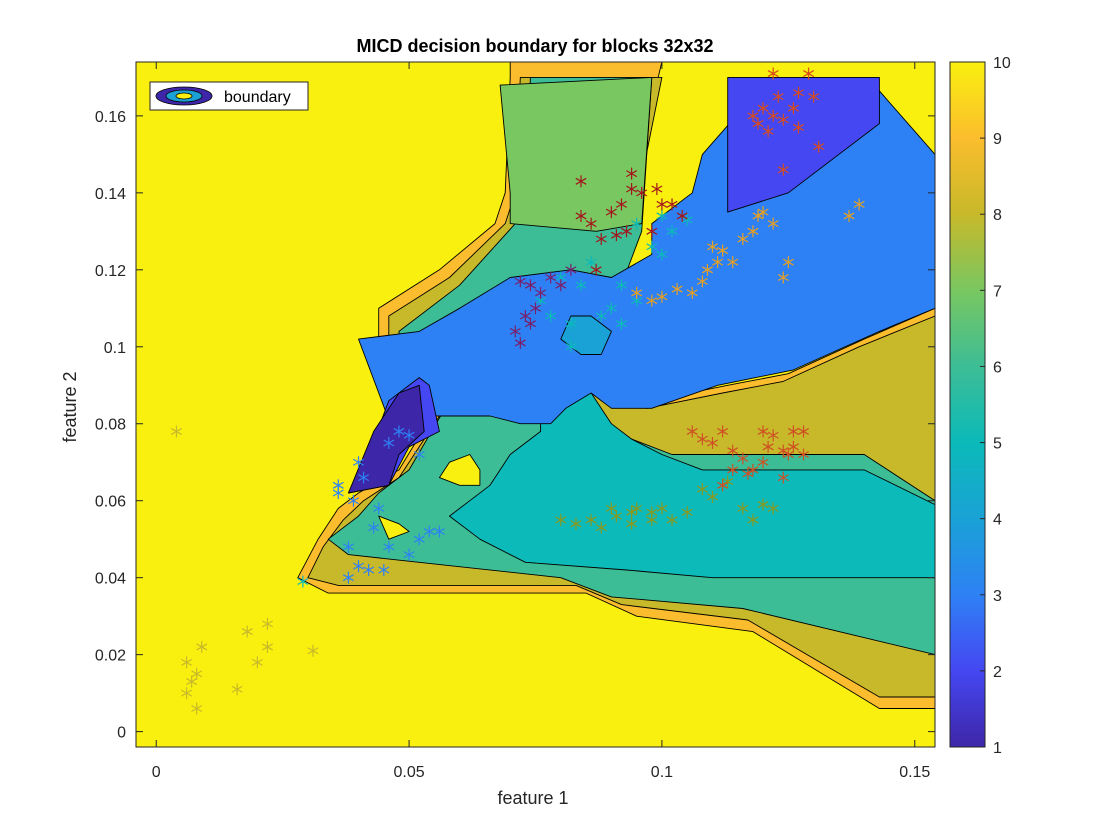  I want to click on y-tick-label: 0.1, so click(115, 348).